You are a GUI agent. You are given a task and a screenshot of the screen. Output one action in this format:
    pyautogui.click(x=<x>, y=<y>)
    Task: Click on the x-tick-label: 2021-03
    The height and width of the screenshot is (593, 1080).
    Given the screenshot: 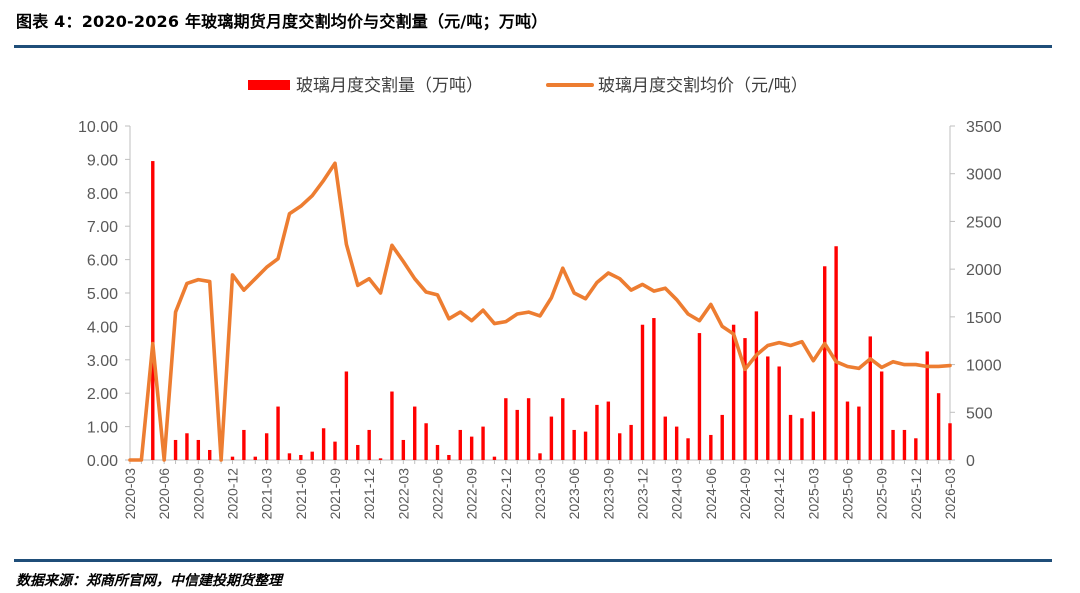 What is the action you would take?
    pyautogui.click(x=267, y=494)
    